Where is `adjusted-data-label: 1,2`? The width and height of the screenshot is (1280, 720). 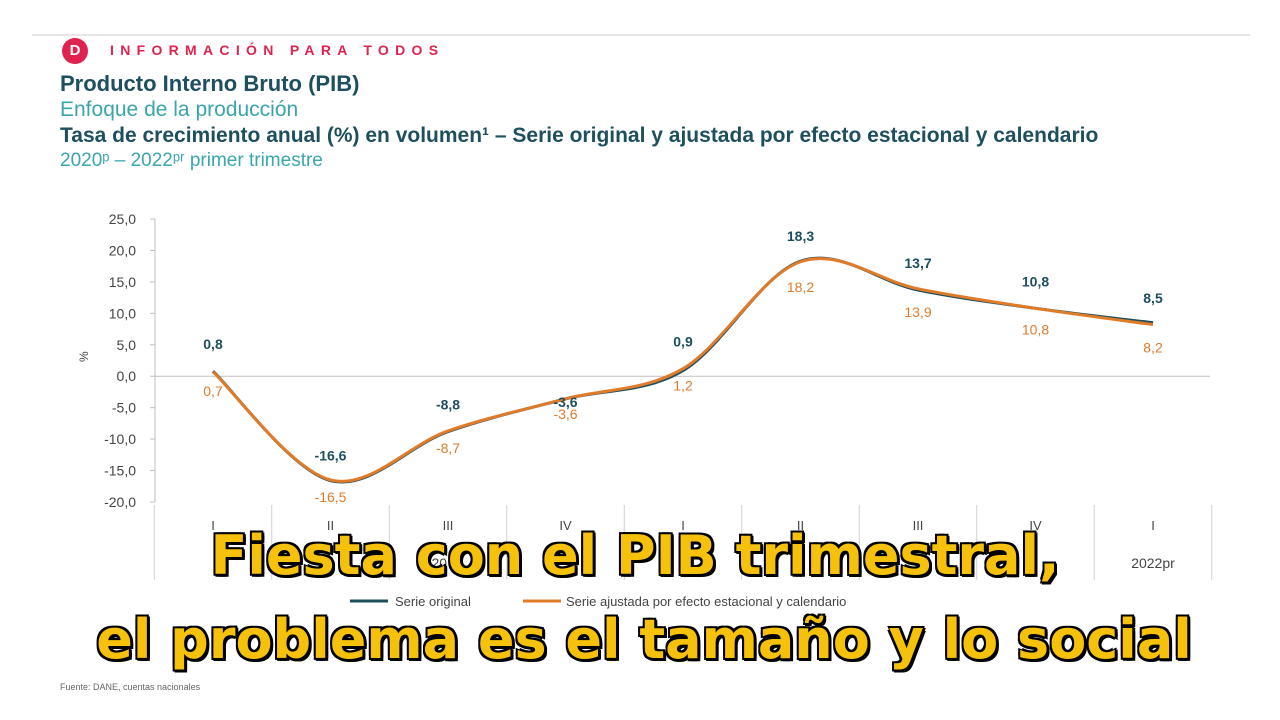
adjusted-data-label: 1,2 is located at coordinates (683, 386).